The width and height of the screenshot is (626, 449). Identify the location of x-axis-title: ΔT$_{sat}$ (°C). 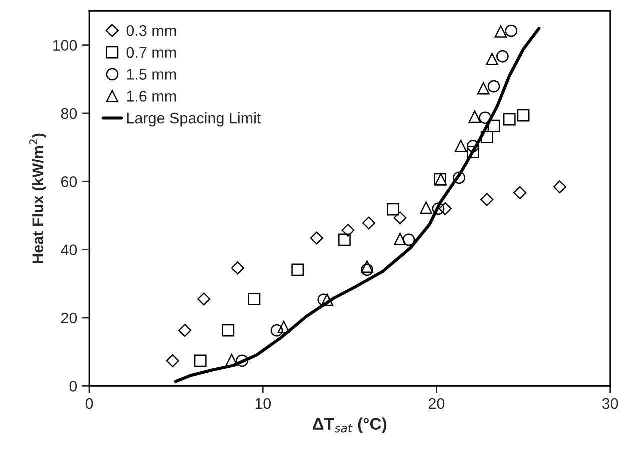
(350, 426).